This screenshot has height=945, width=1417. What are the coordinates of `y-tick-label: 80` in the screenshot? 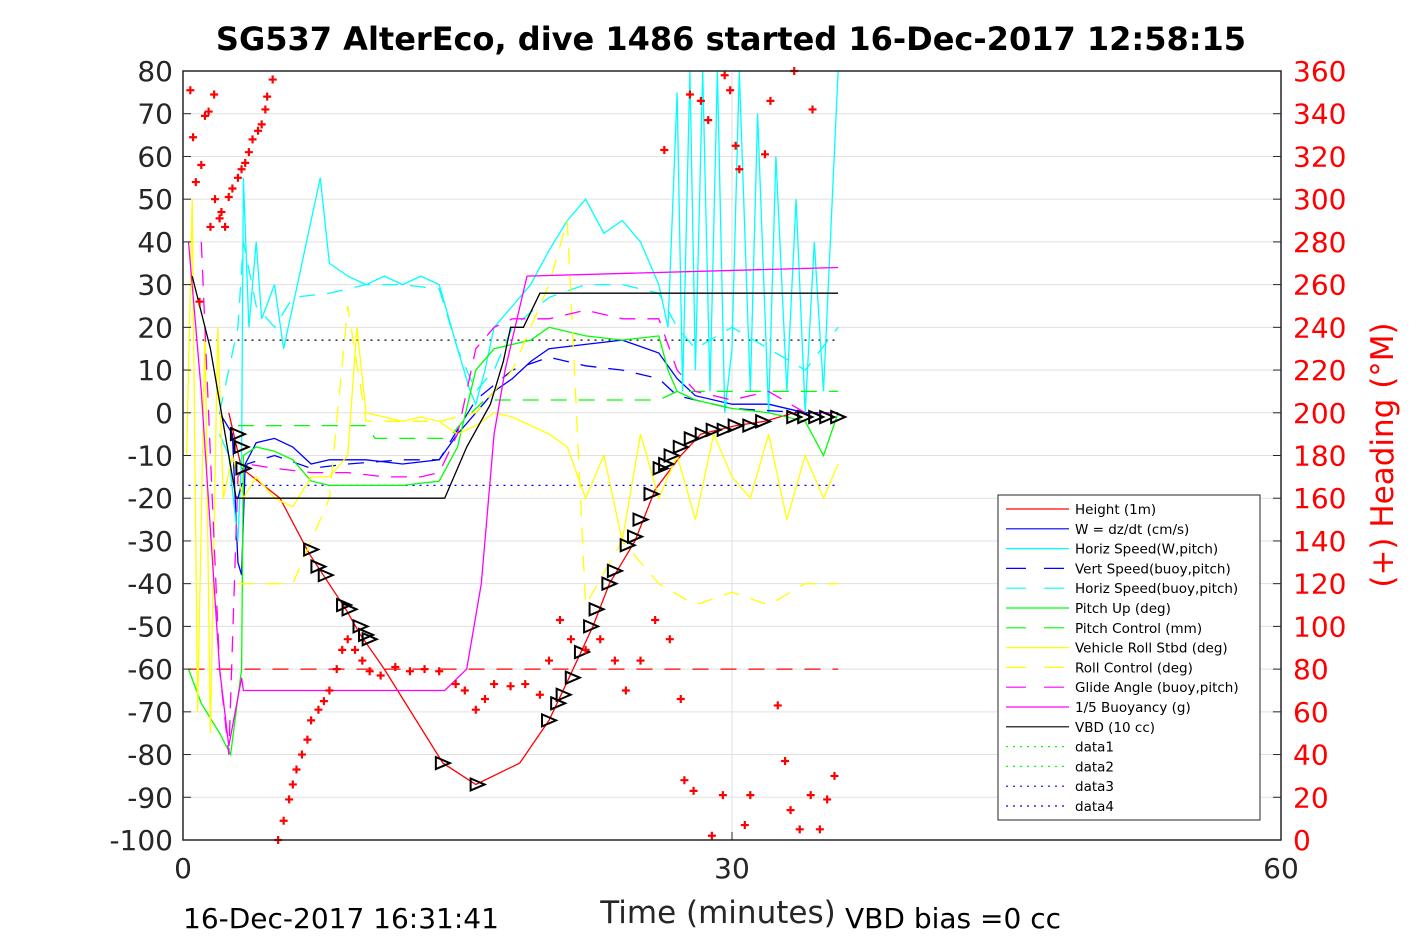 It's located at (155, 71).